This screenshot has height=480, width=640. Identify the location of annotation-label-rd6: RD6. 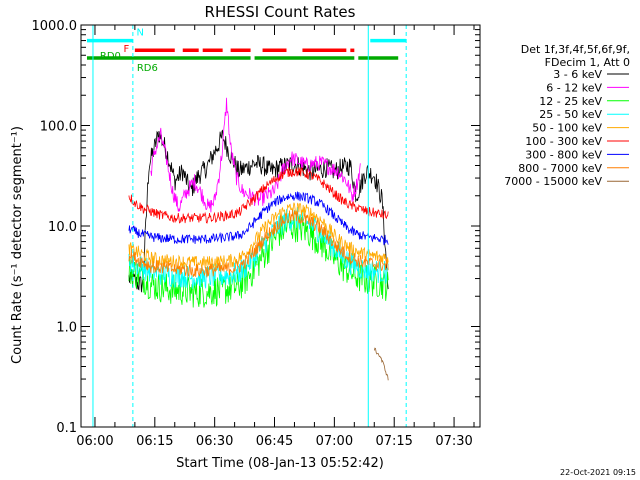
(147, 68).